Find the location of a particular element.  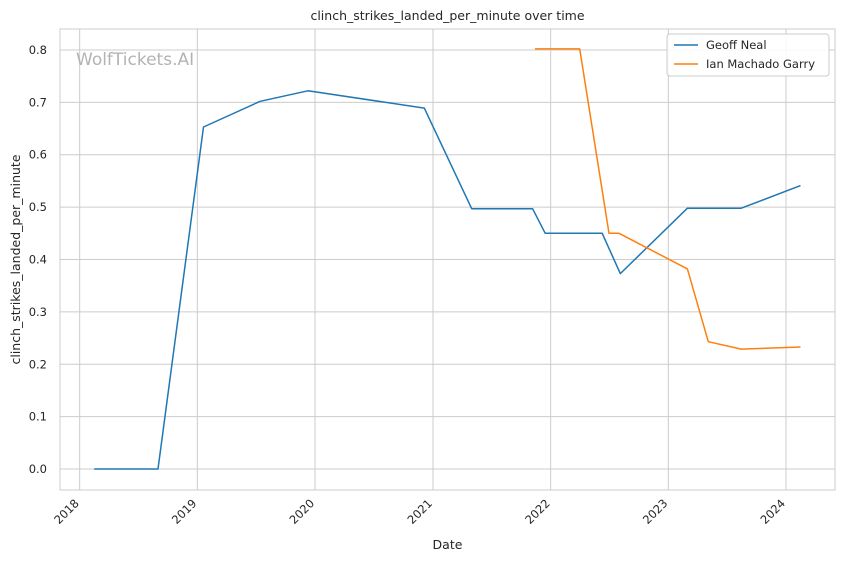

y-tick-label: 0.5 is located at coordinates (38, 207).